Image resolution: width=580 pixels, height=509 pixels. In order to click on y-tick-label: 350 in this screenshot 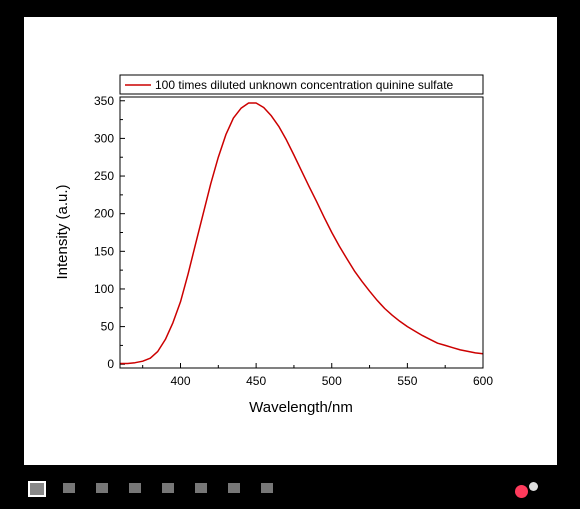, I will do `click(104, 101)`.